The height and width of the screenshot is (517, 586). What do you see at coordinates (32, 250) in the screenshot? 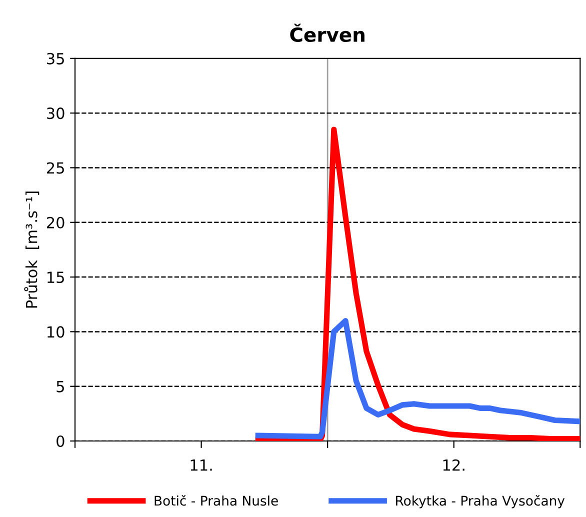
I see `y-axis-title: Průtok [m³.s⁻¹]` at bounding box center [32, 250].